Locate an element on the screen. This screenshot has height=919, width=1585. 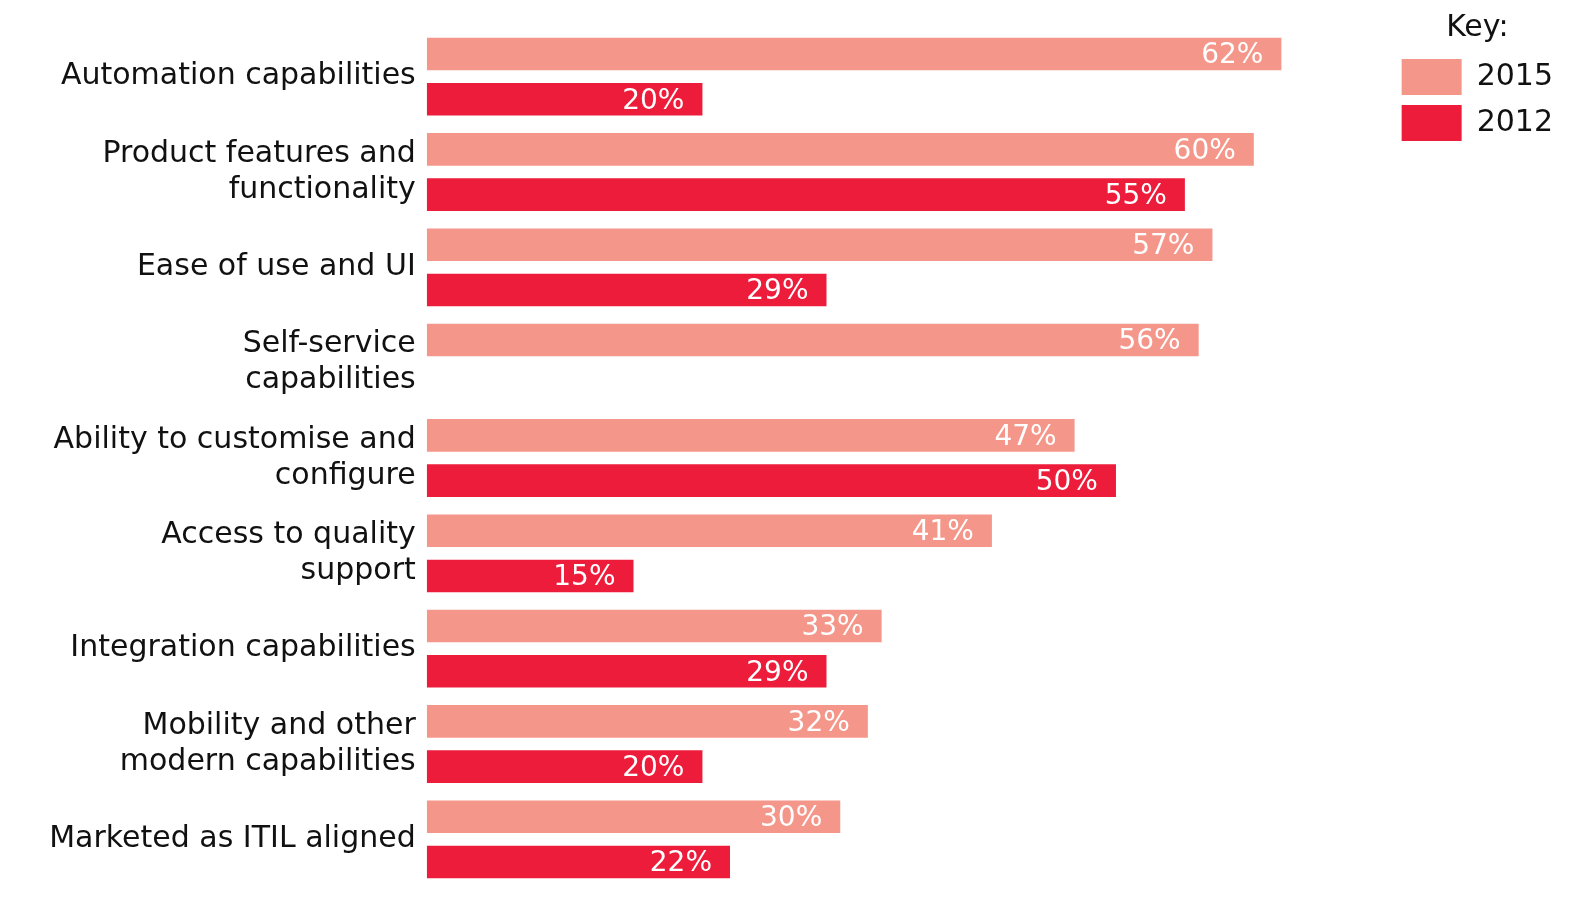
y-tick-label: Integration capabilities is located at coordinates (243, 646).